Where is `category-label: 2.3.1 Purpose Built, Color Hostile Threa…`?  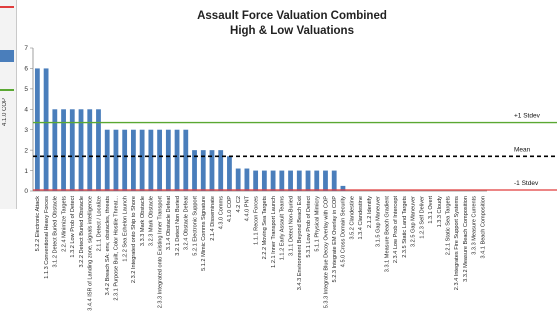
category-label: 2.3.1 Purpose Built, Color Hostile Threa… is located at coordinates (117, 248).